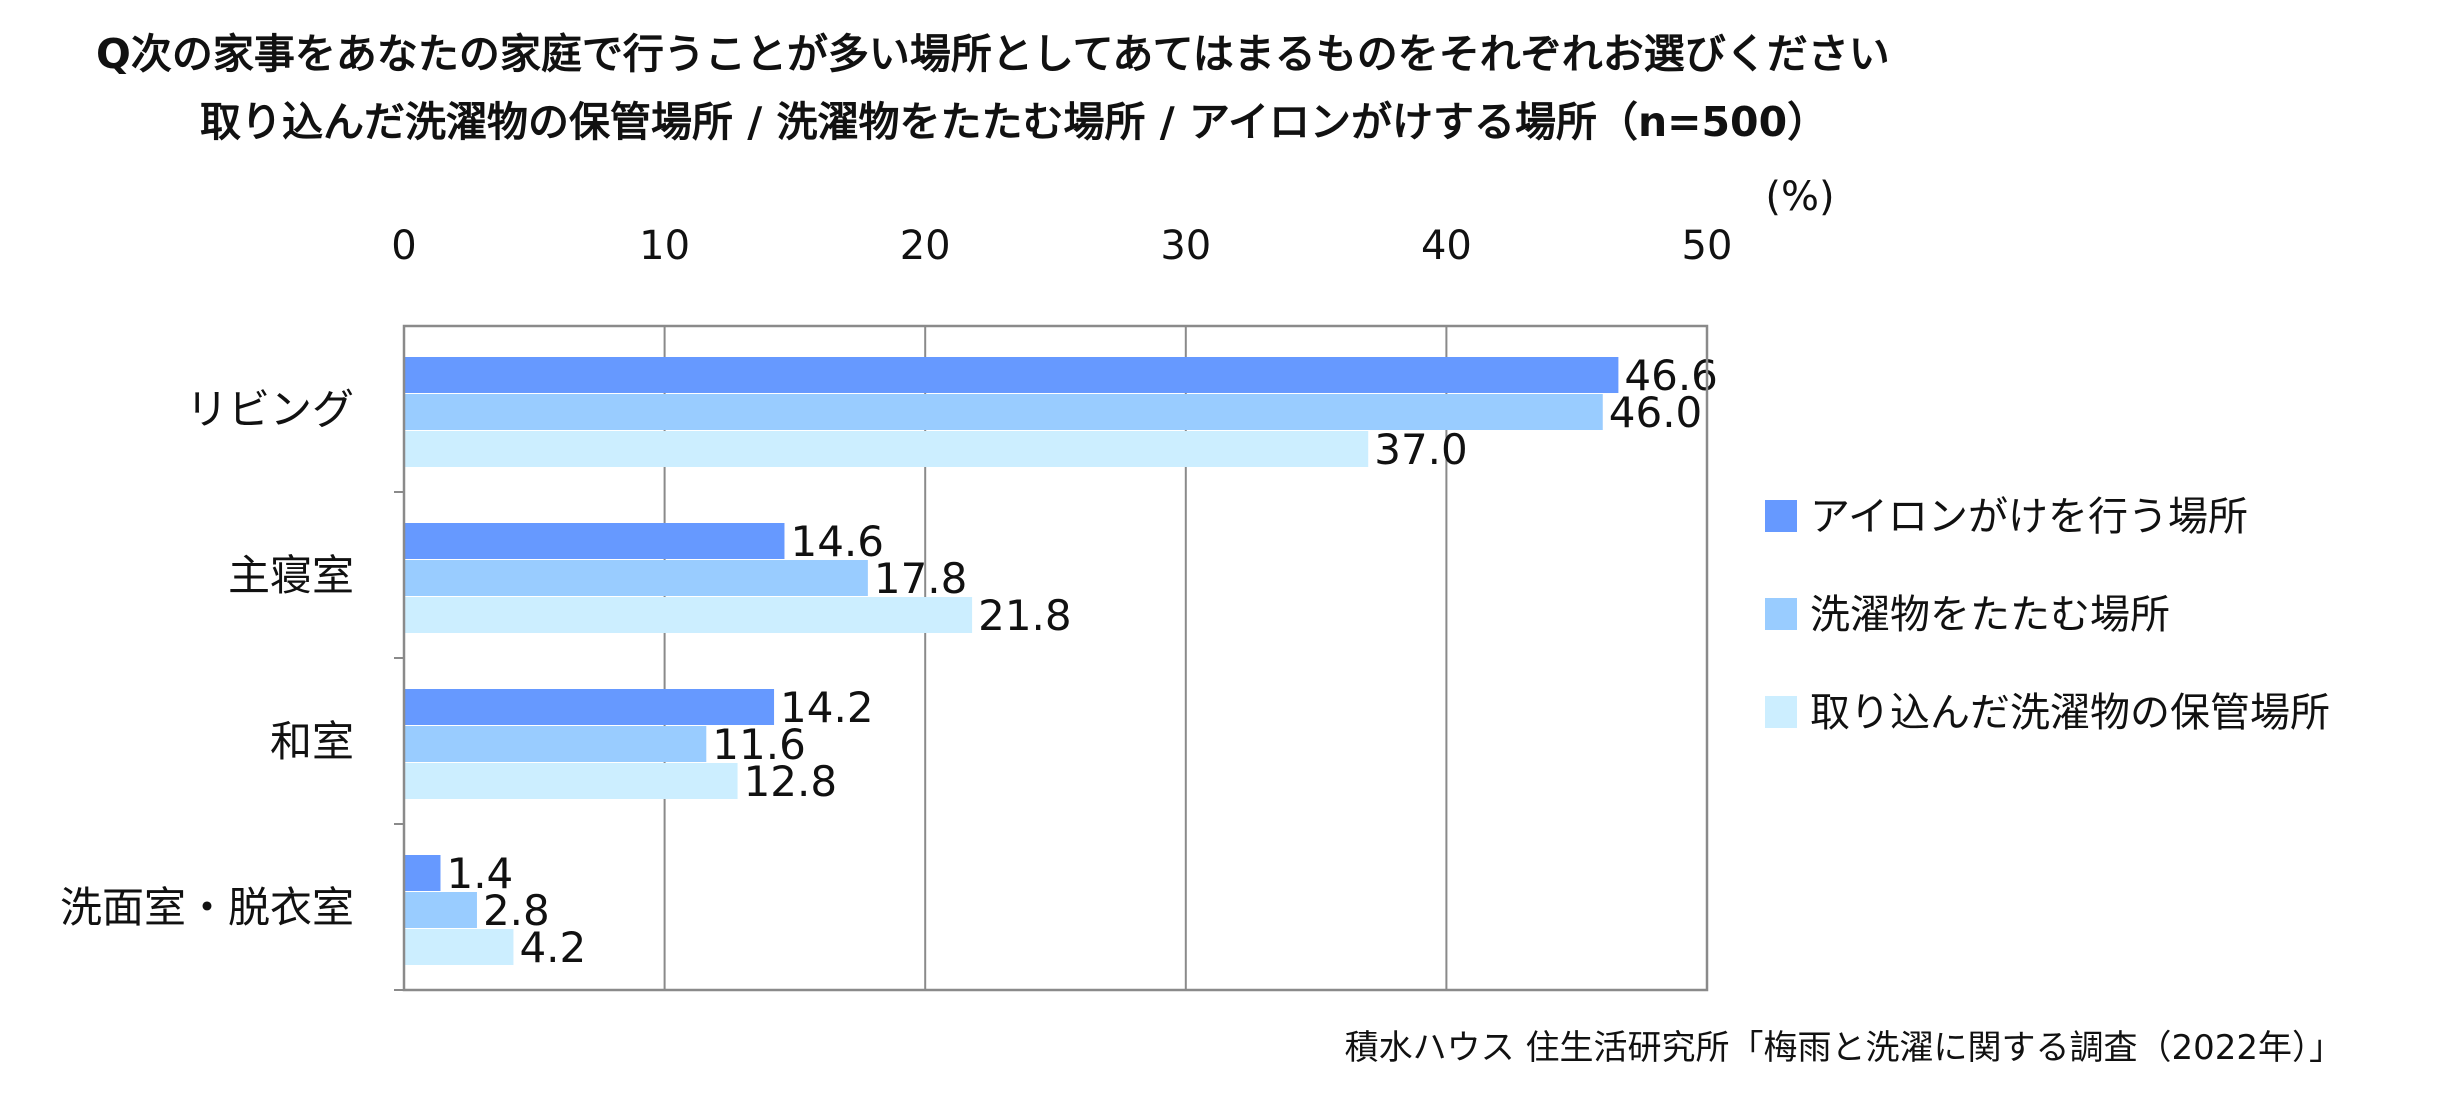 Image resolution: width=2438 pixels, height=1095 pixels. What do you see at coordinates (921, 578) in the screenshot?
I see `data-label: 17.8` at bounding box center [921, 578].